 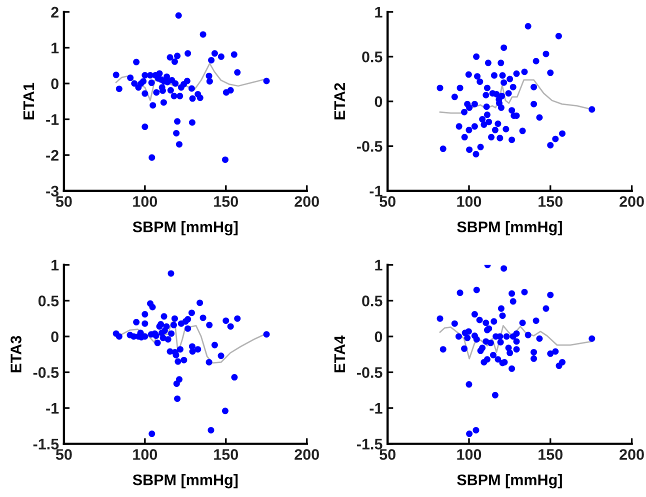 What do you see at coordinates (28, 101) in the screenshot?
I see `y-axis-title: ETA1` at bounding box center [28, 101].